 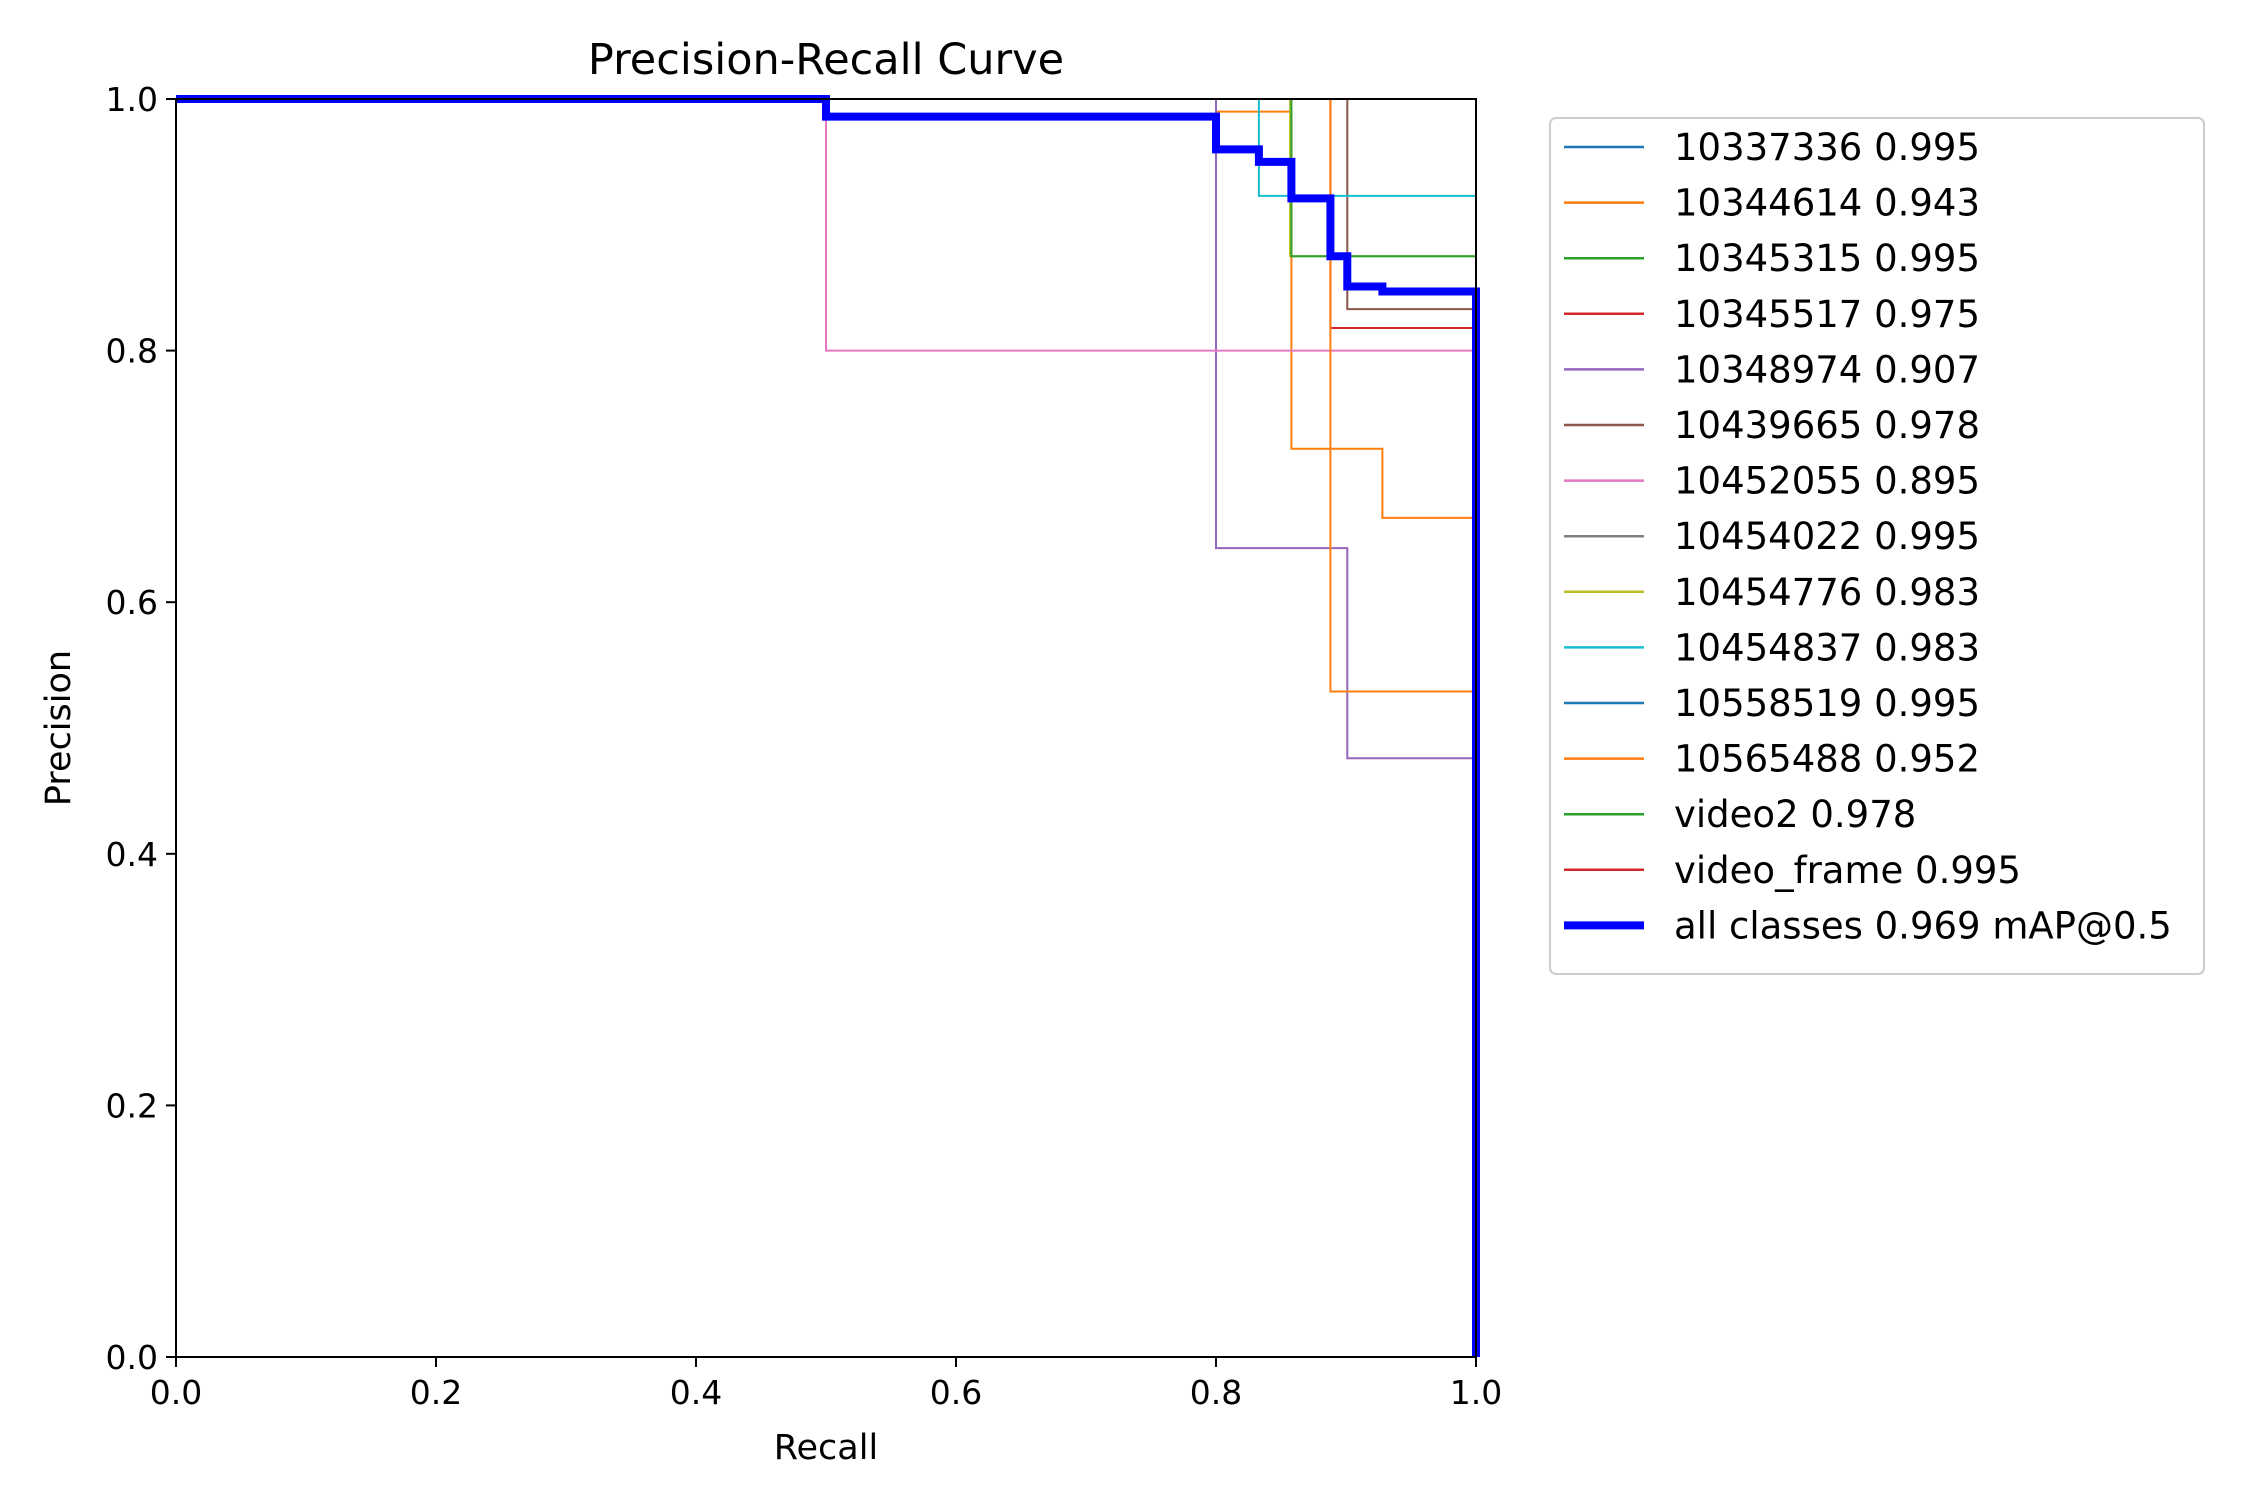 What do you see at coordinates (132, 602) in the screenshot?
I see `y-tick-label: 0.6` at bounding box center [132, 602].